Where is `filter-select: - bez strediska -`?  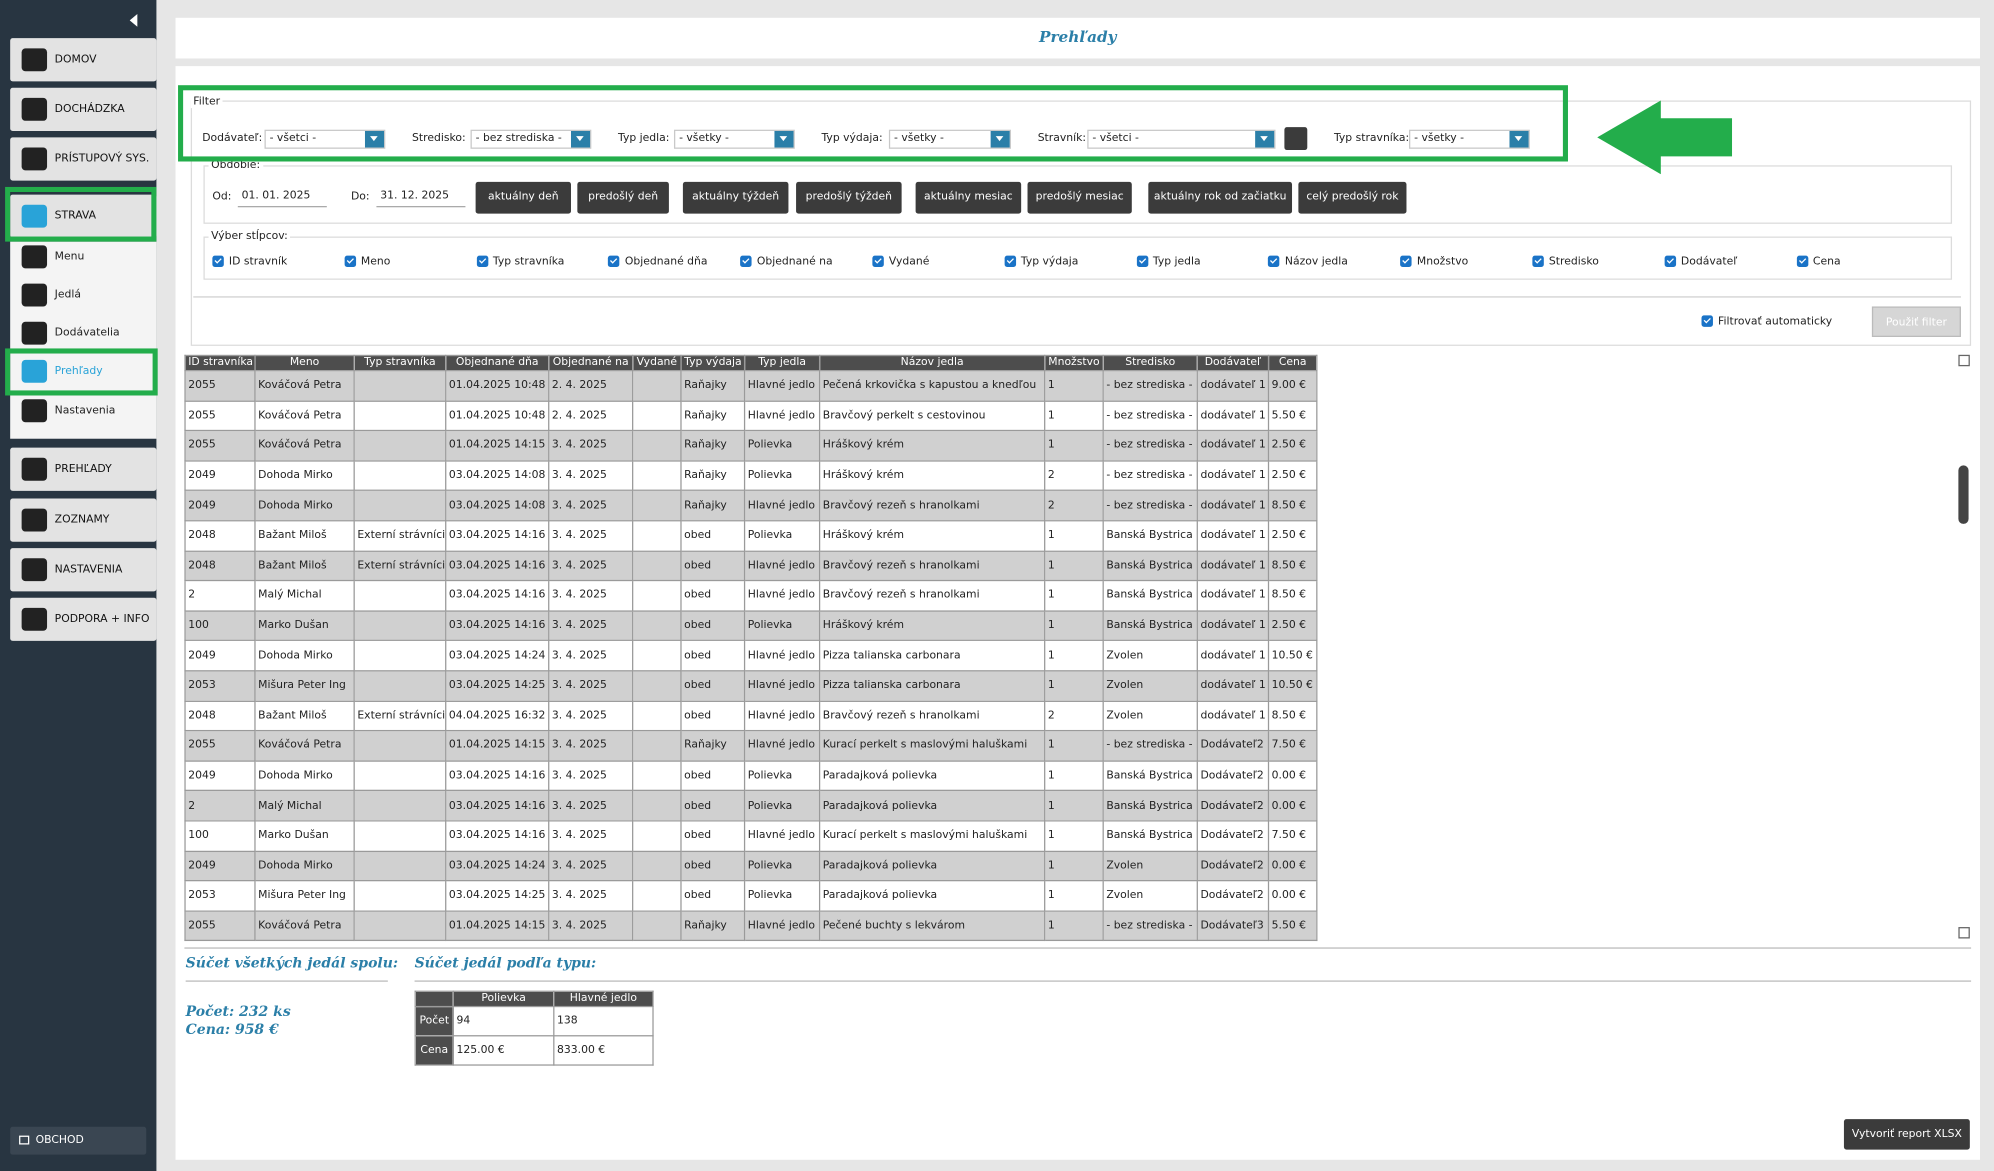 filter-select: - bez strediska - is located at coordinates (531, 139).